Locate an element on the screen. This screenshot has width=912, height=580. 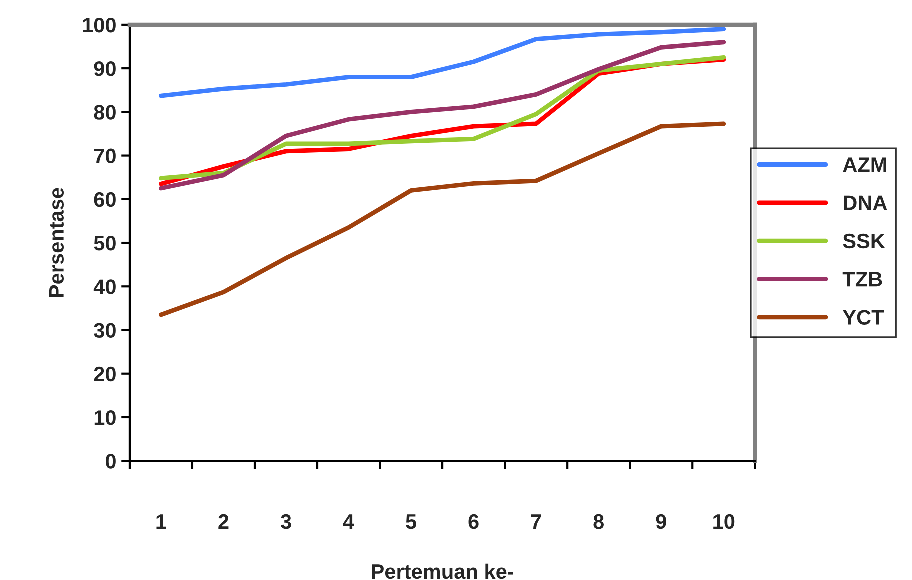
y-tick-label: 60 is located at coordinates (105, 200).